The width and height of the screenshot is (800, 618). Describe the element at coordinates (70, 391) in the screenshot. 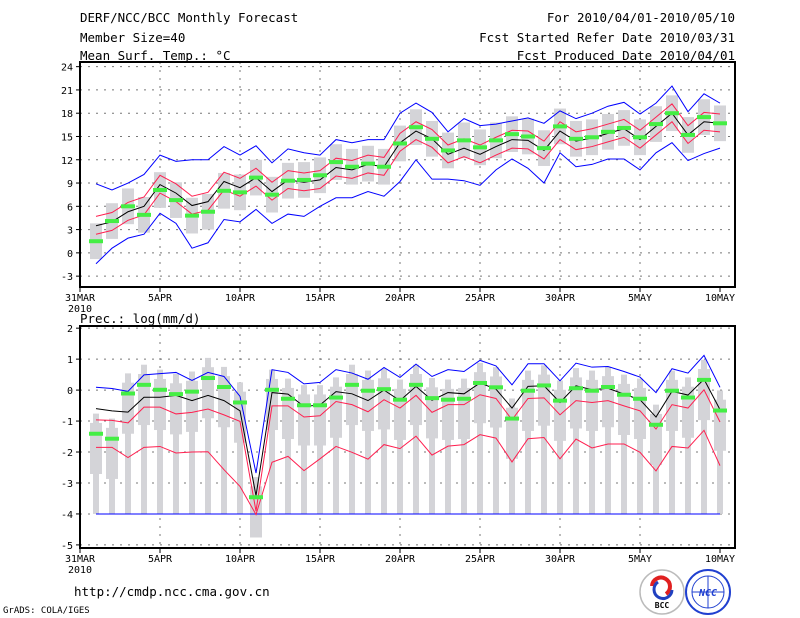

I see `y-tick-label: 0` at that location.